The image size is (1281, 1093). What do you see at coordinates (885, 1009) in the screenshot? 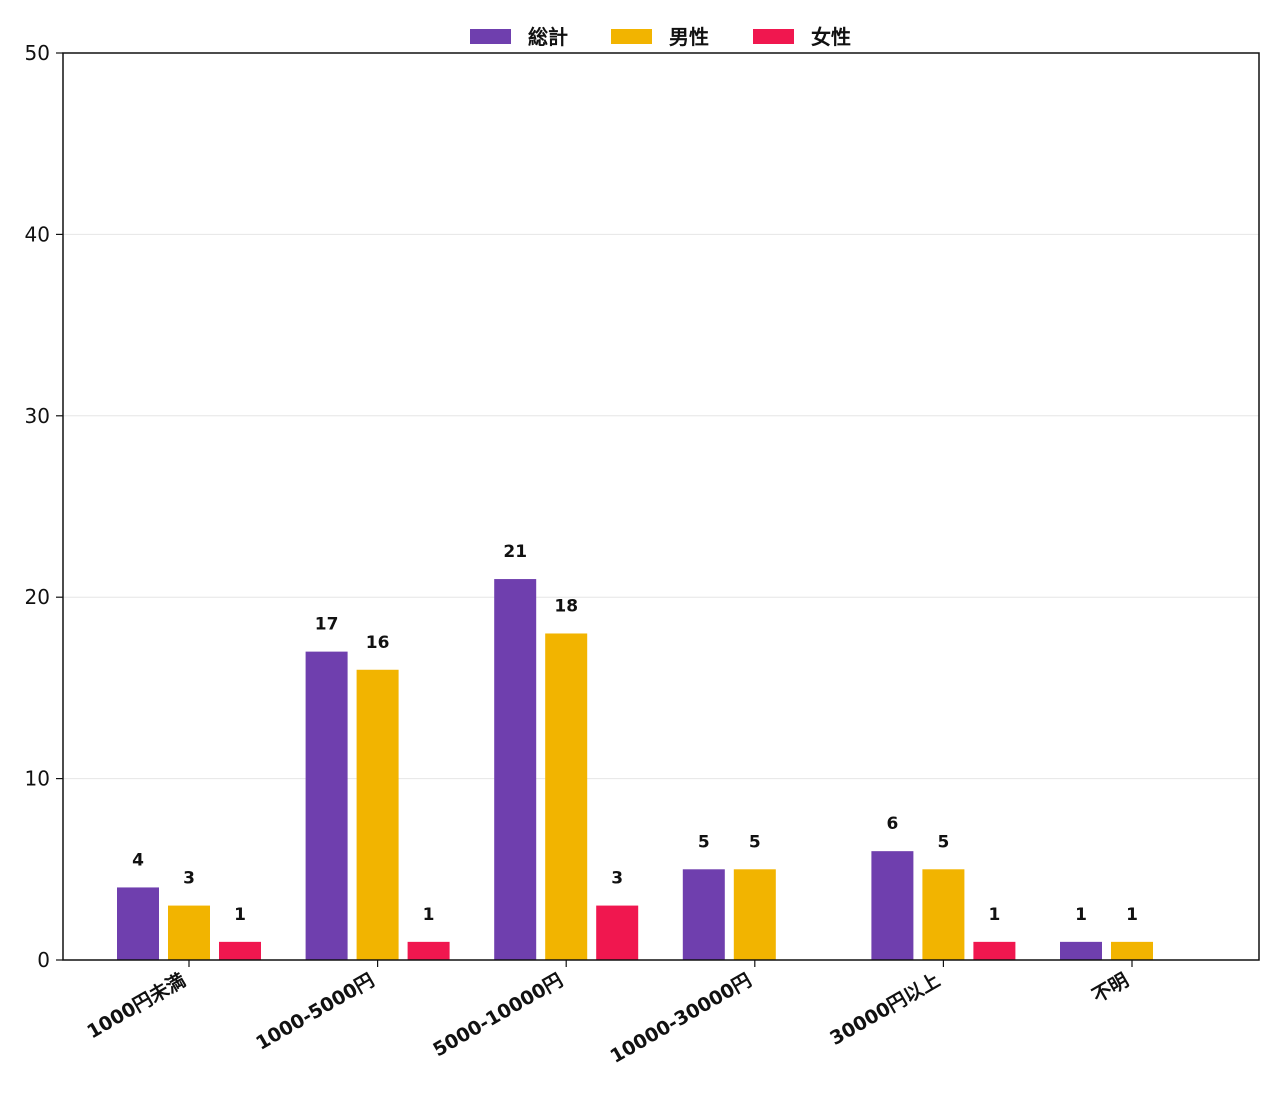
I see `x-tick-label: 30000円以上` at bounding box center [885, 1009].